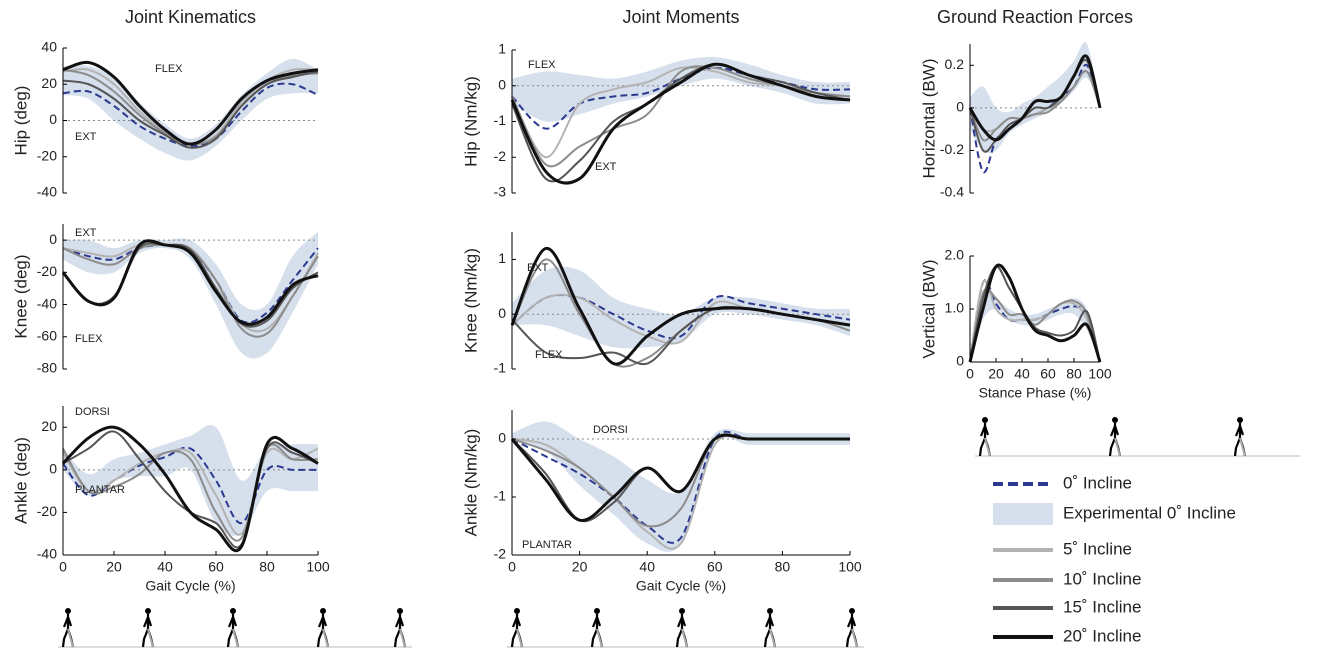 This screenshot has height=654, width=1322. Describe the element at coordinates (1035, 393) in the screenshot. I see `x-axis-label: Stance Phase (%)` at that location.